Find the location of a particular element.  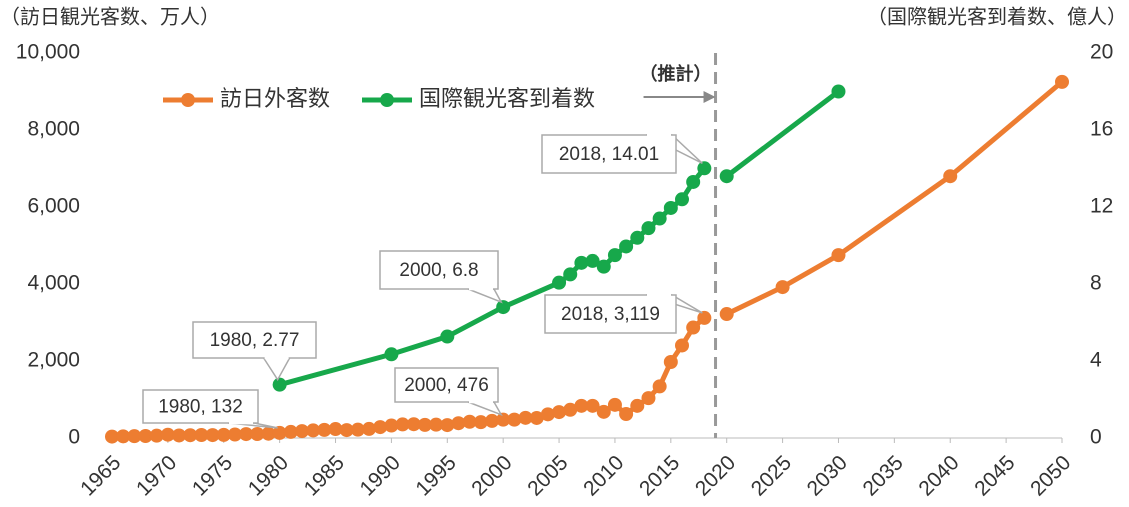

x-tick-label: 2030 is located at coordinates (827, 475).